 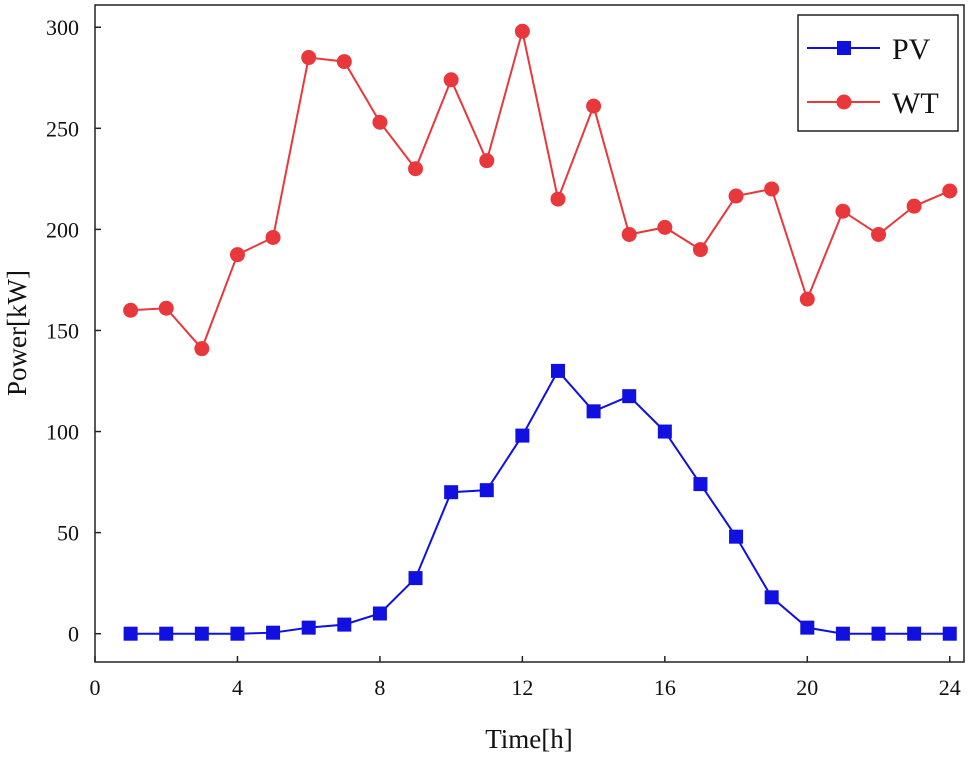 I want to click on y-tick-label: 300, so click(x=62, y=27).